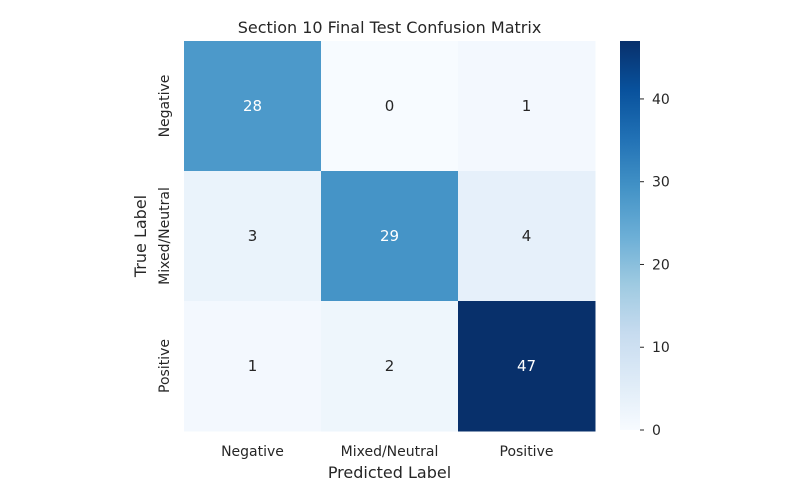  What do you see at coordinates (661, 183) in the screenshot?
I see `colorbar-tick-label-3: 30` at bounding box center [661, 183].